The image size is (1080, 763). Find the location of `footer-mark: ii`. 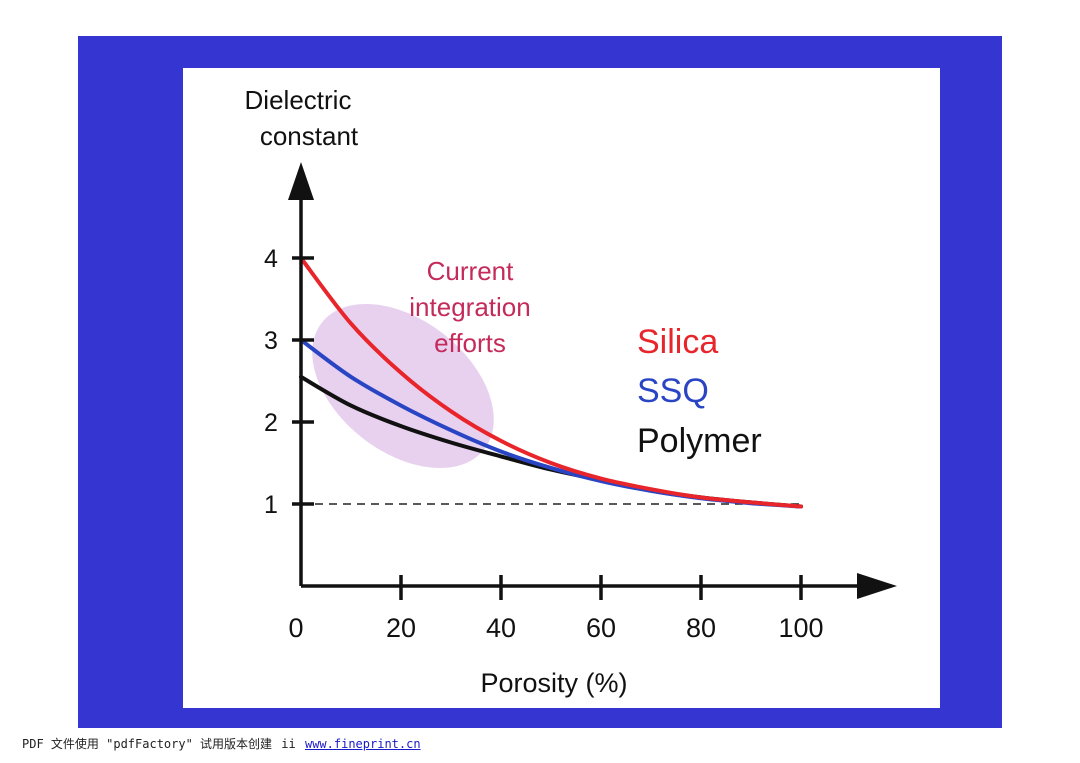

footer-mark: ii is located at coordinates (288, 744).